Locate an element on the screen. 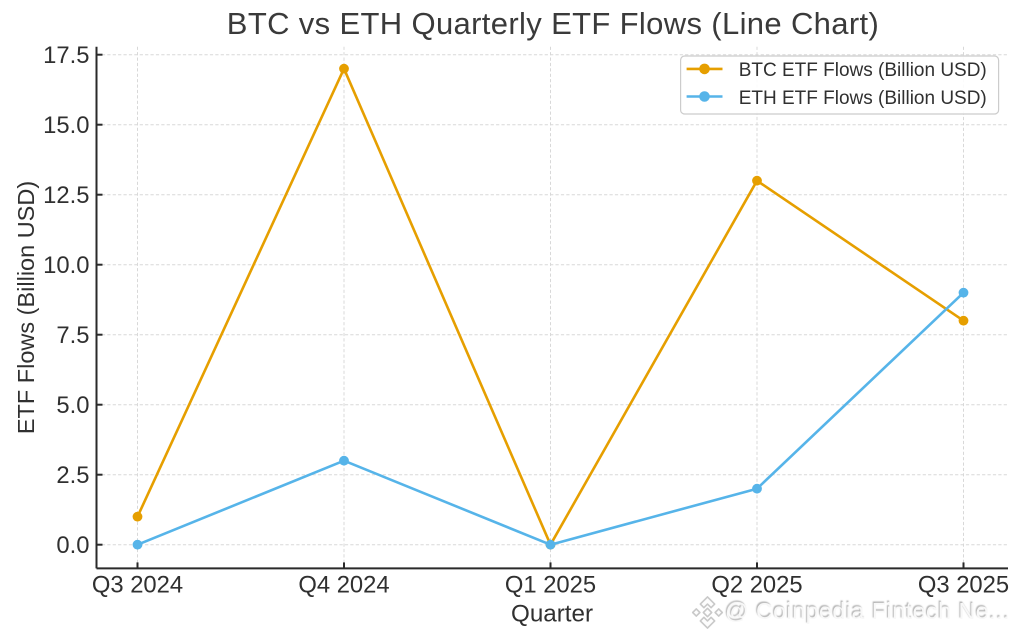 This screenshot has height=638, width=1024. svg-text: 12.5 is located at coordinates (66, 195).